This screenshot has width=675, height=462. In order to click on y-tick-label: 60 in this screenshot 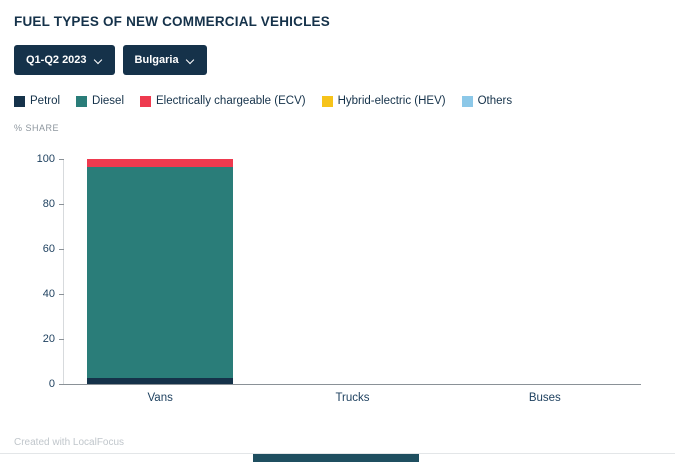, I will do `click(48, 249)`.